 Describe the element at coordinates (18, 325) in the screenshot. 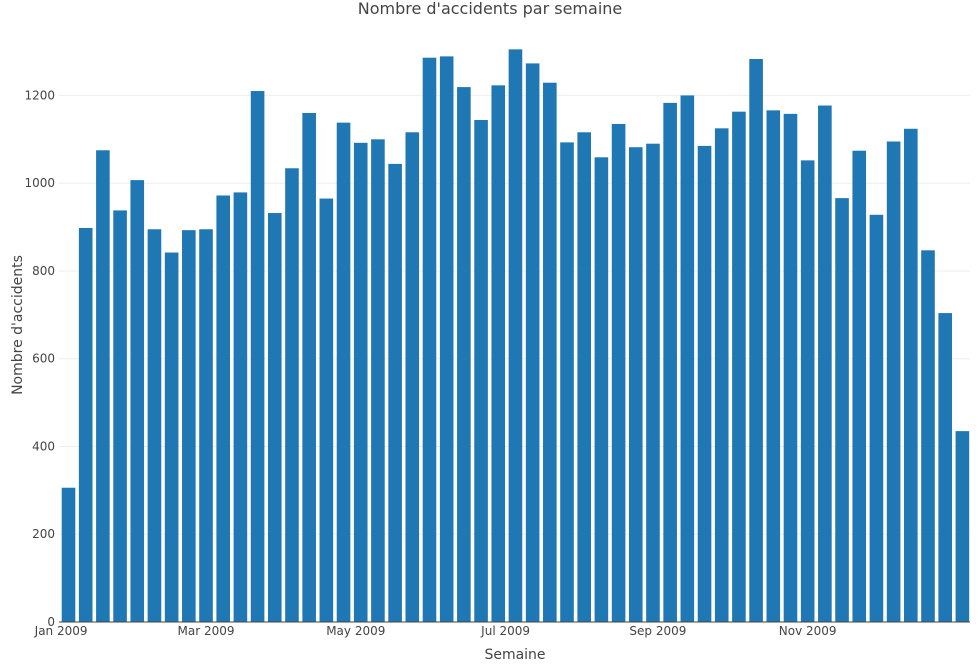

I see `y-axis-label: Nombre d'accidents` at that location.